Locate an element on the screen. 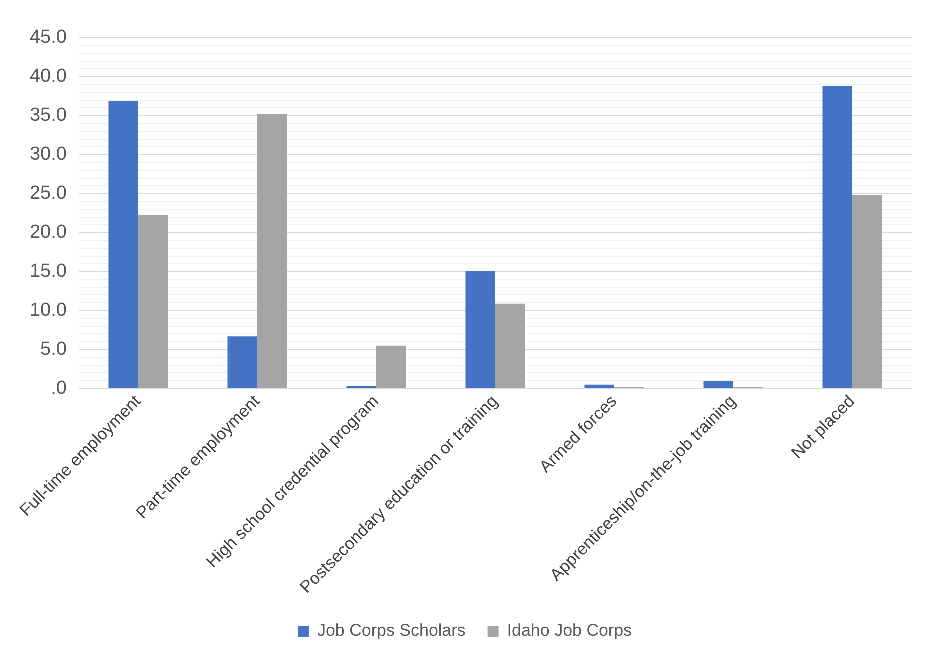  y-tick-label: .0 is located at coordinates (59, 389).